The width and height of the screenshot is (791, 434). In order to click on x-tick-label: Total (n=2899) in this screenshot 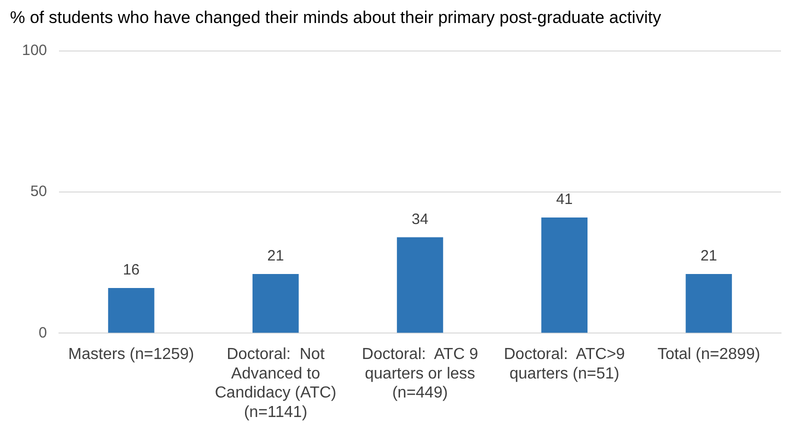, I will do `click(708, 355)`.